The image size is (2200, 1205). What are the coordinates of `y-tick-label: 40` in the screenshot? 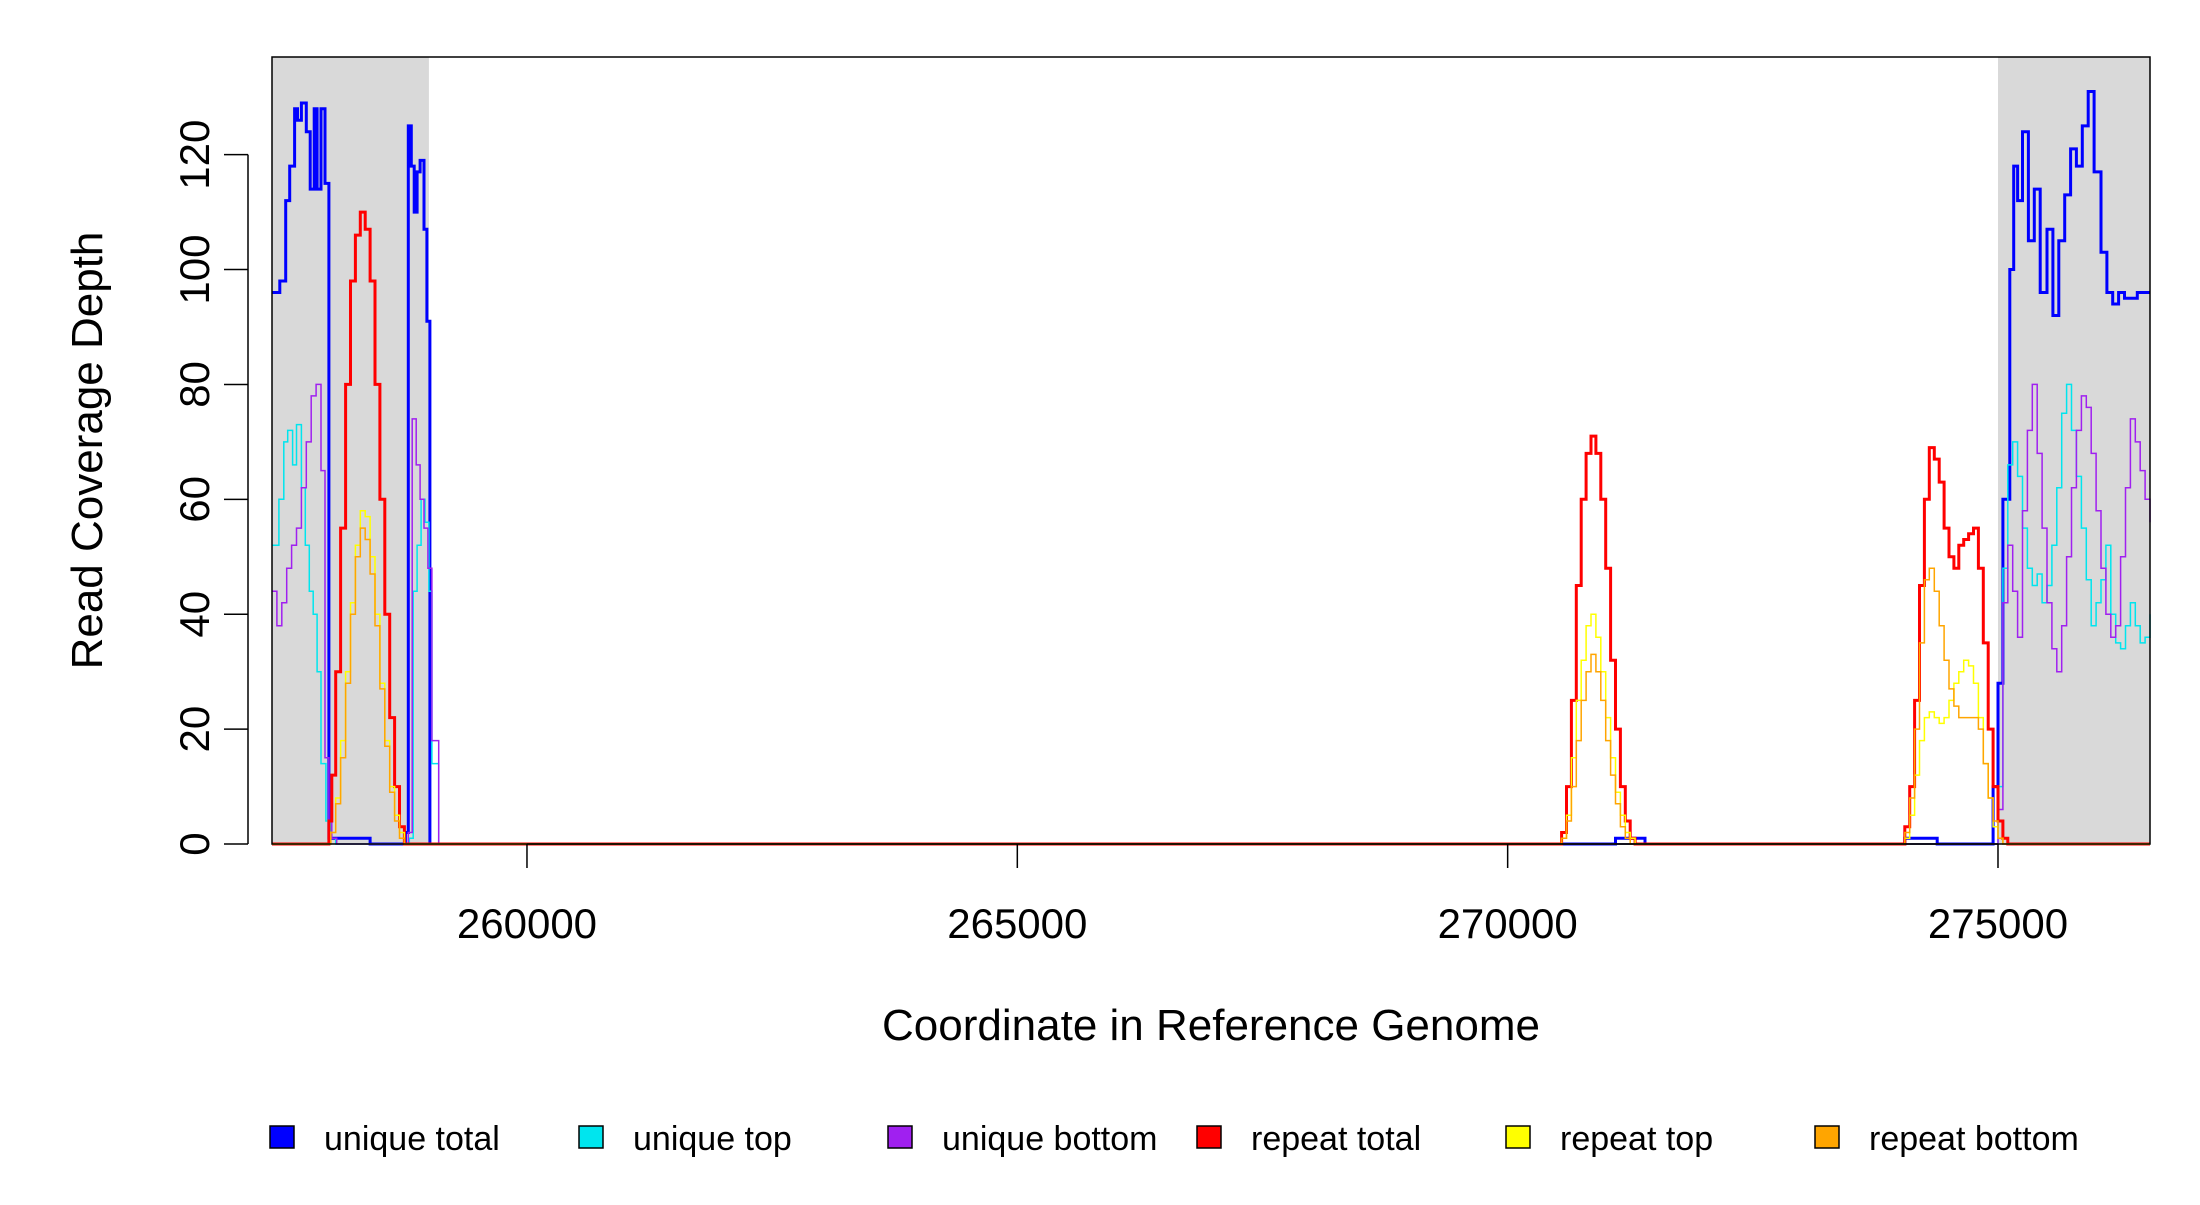 It's located at (194, 614).